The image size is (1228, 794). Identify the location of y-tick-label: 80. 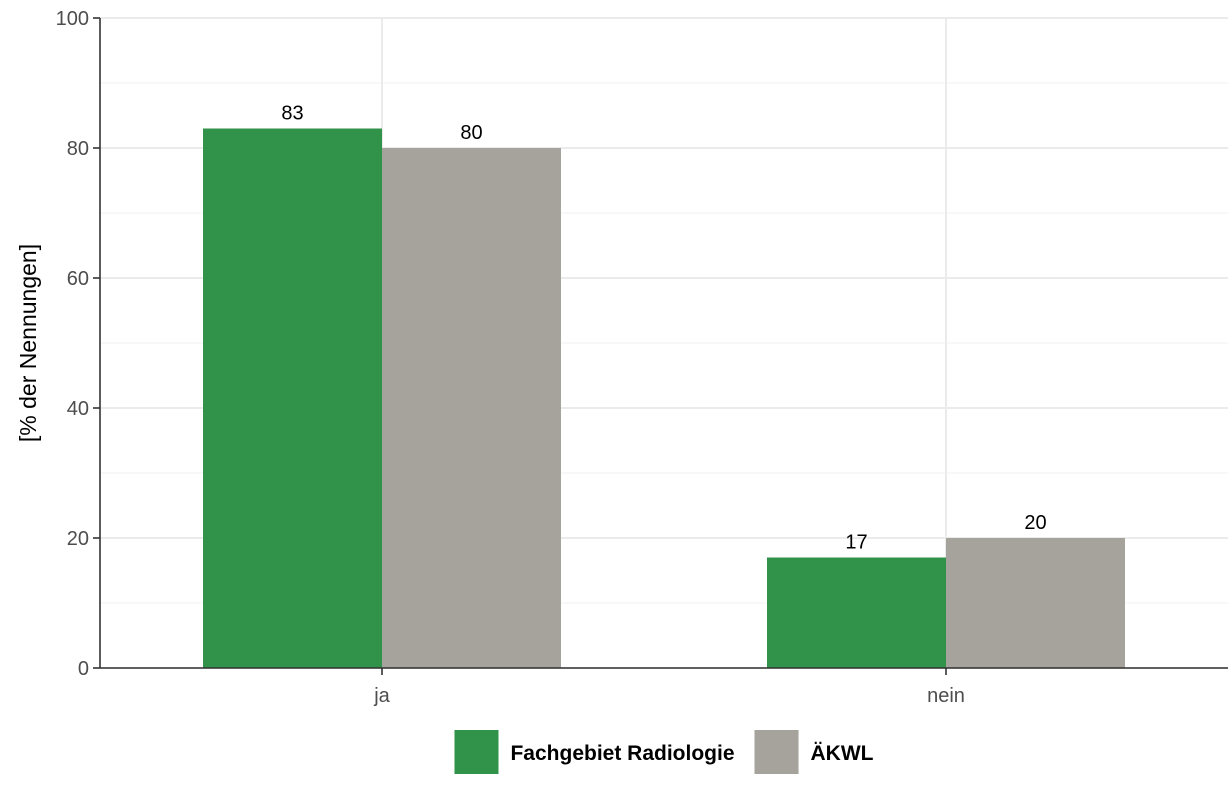
(78, 149).